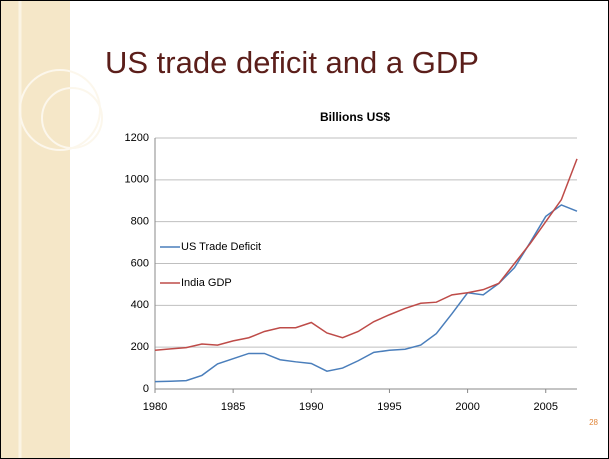 The width and height of the screenshot is (609, 459). I want to click on x-tick-label: 1985, so click(233, 407).